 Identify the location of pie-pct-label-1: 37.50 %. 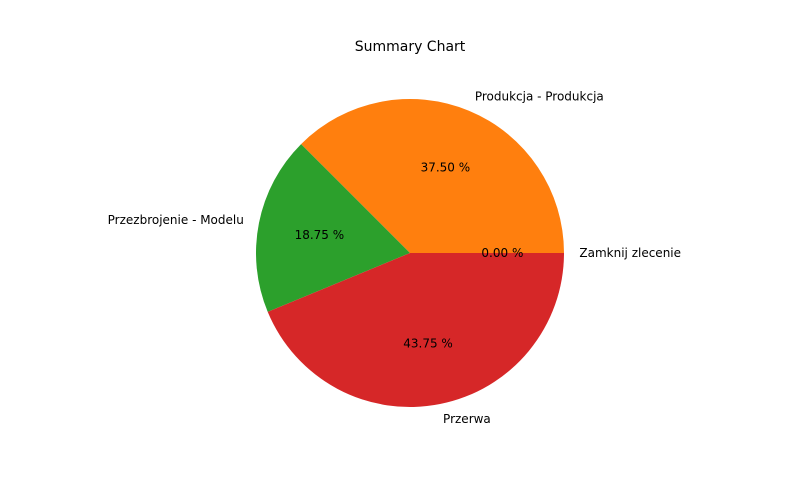
(446, 168).